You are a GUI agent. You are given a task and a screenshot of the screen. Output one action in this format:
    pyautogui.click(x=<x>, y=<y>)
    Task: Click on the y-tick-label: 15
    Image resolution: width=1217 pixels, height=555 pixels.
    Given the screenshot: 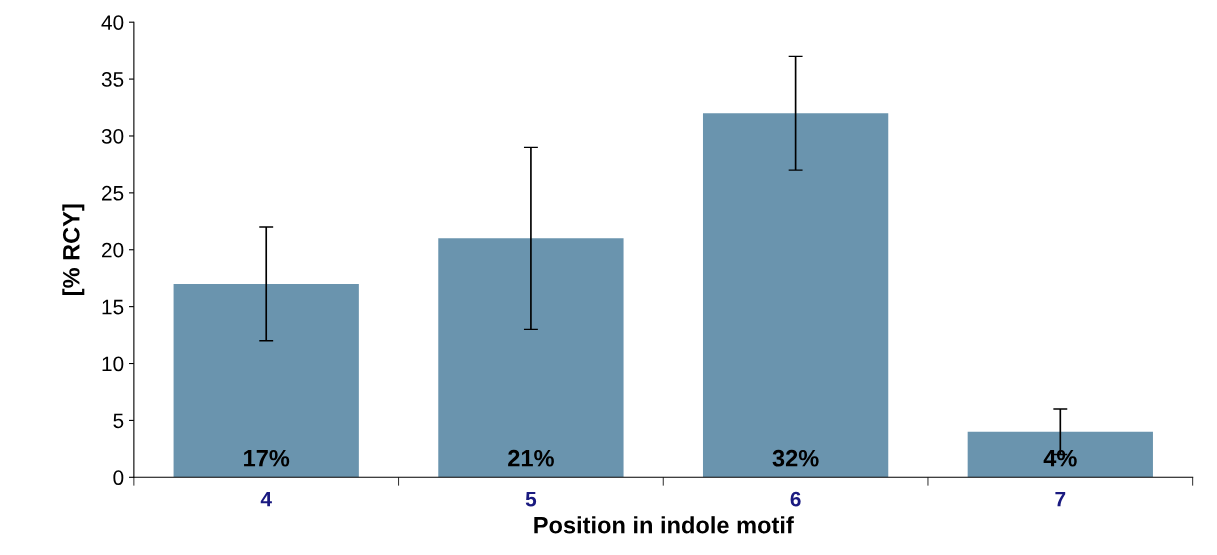 What is the action you would take?
    pyautogui.click(x=113, y=307)
    